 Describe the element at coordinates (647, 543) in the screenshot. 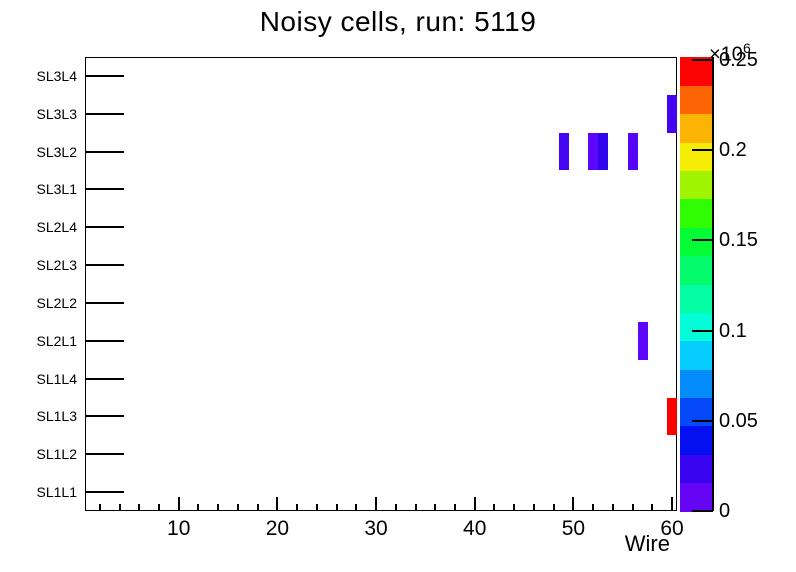

I see `x-axis-title: Wire` at that location.